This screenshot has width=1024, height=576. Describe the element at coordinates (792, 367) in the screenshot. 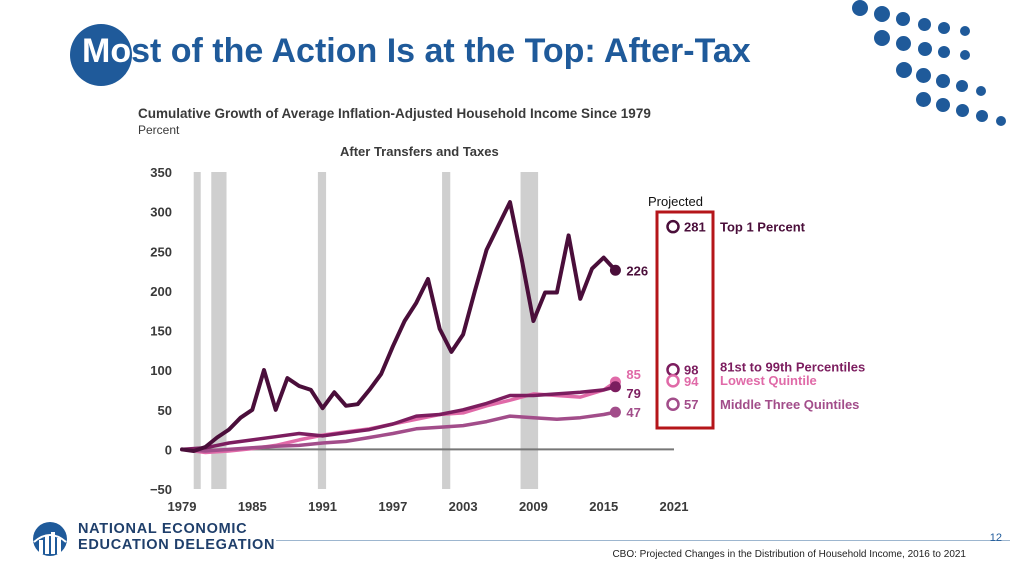

I see `legend-label: 81st to 99th Percentiles` at that location.